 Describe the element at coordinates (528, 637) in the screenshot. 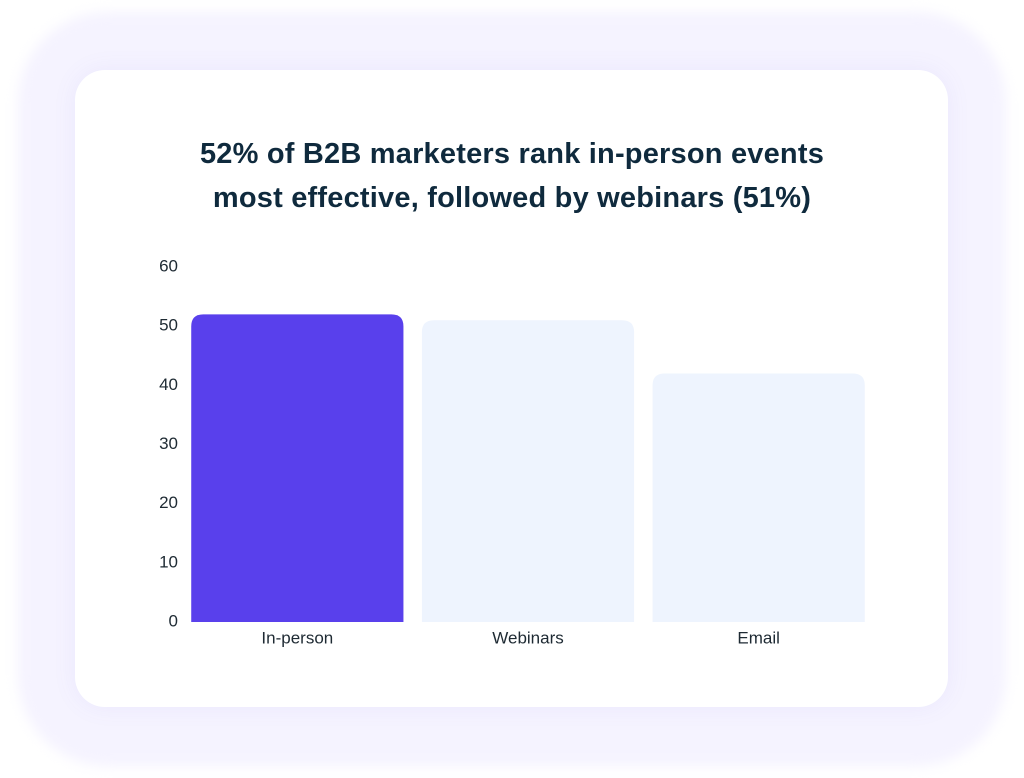

I see `x-tick-label: Webinars` at that location.